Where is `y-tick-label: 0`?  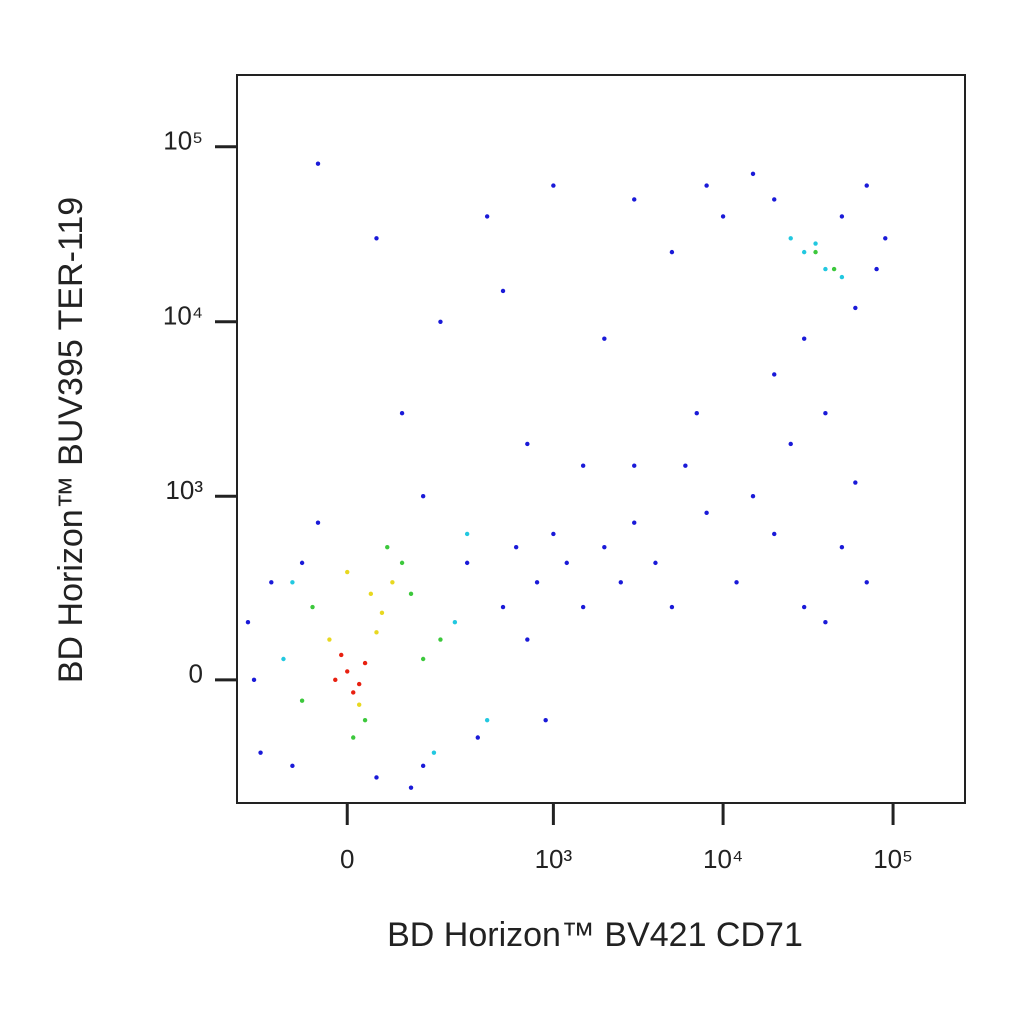 y-tick-label: 0 is located at coordinates (196, 674).